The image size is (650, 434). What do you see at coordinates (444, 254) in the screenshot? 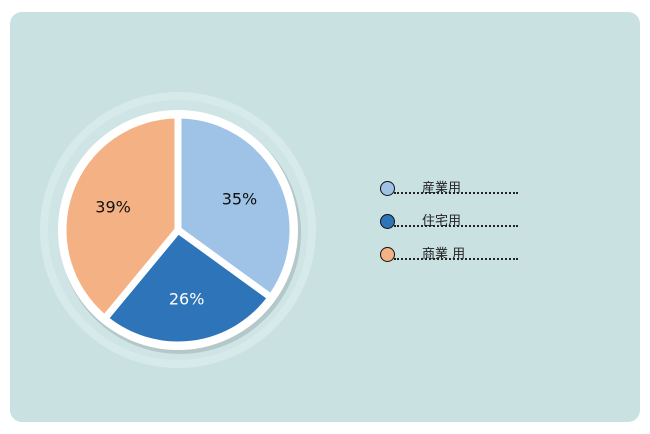
I see `legend-label: 商業 用` at bounding box center [444, 254].